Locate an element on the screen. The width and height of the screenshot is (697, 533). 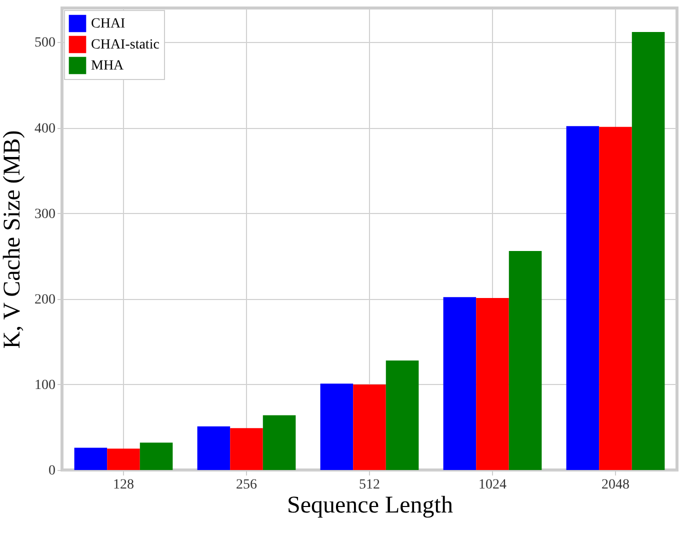
y-tick-label: 200 is located at coordinates (45, 300).